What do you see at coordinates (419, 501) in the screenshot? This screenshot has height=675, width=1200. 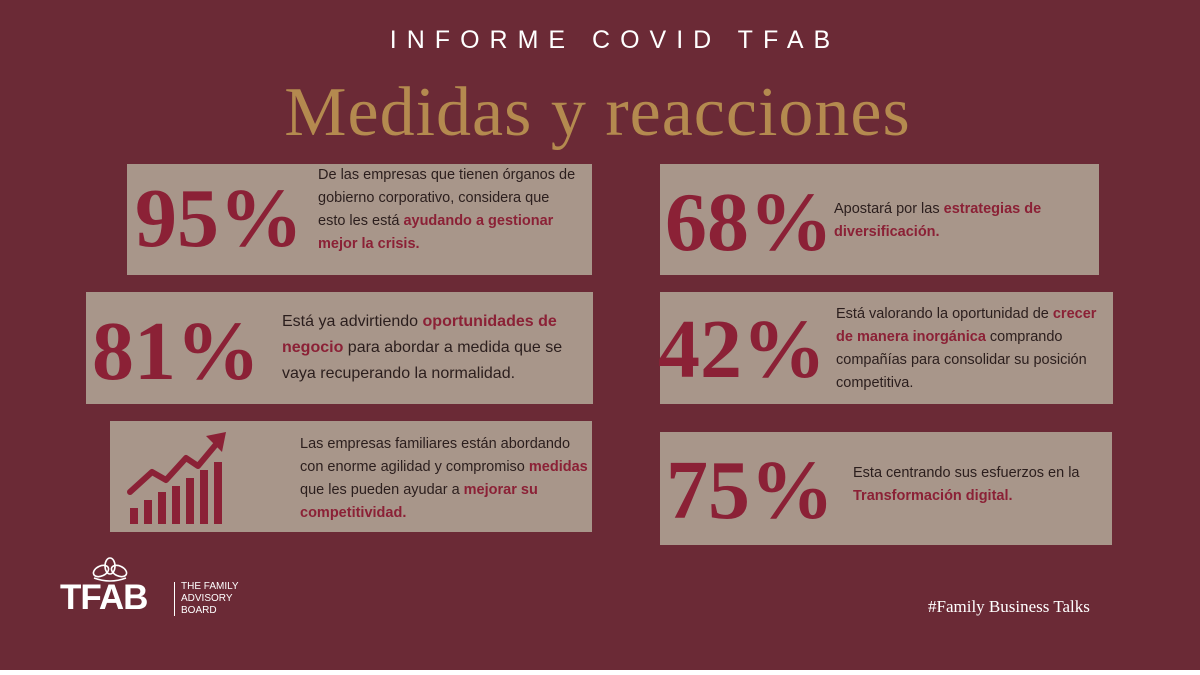 I see `stat-highlight: mejorar su competitividad.` at bounding box center [419, 501].